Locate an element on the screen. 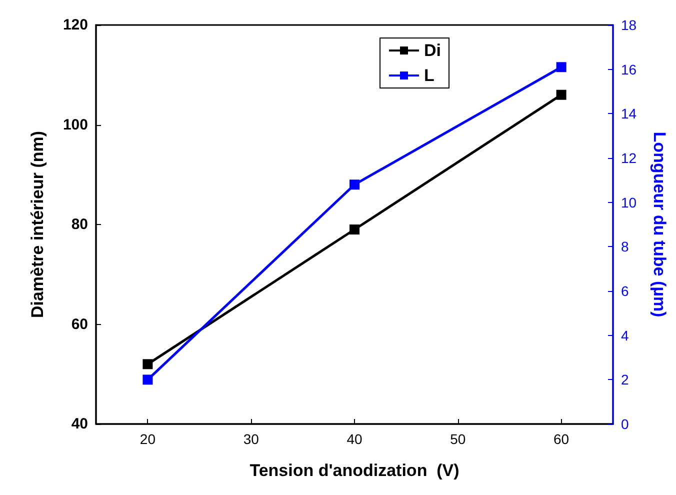 The height and width of the screenshot is (495, 676). y-tick-label: 40 is located at coordinates (79, 424).